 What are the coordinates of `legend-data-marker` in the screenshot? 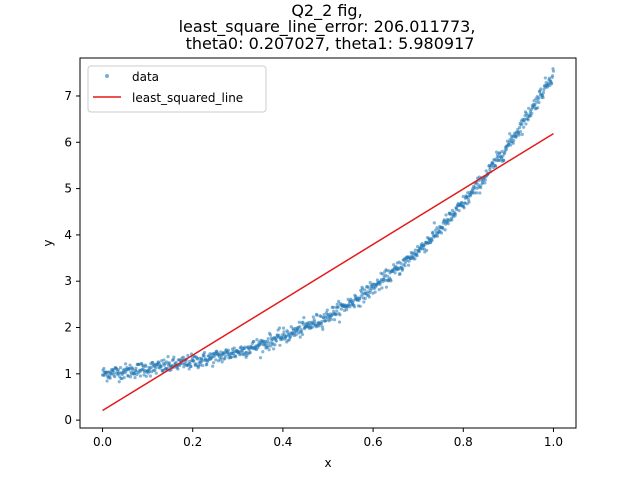 It's located at (107, 76).